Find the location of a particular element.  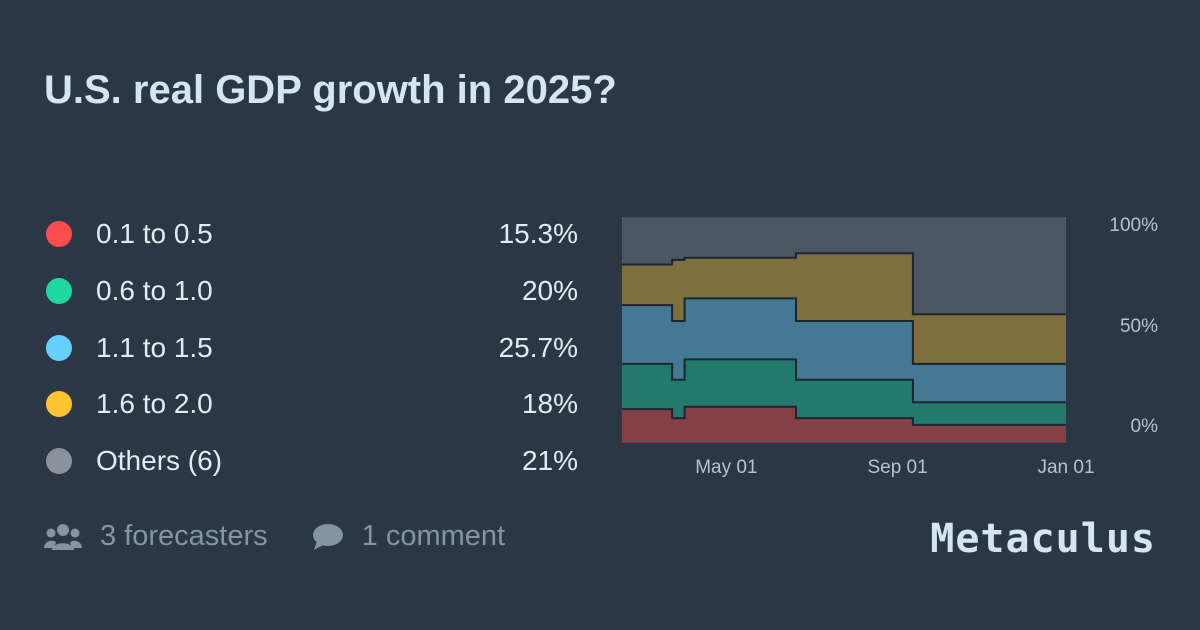

y-tick-label: 50% is located at coordinates (1139, 326).